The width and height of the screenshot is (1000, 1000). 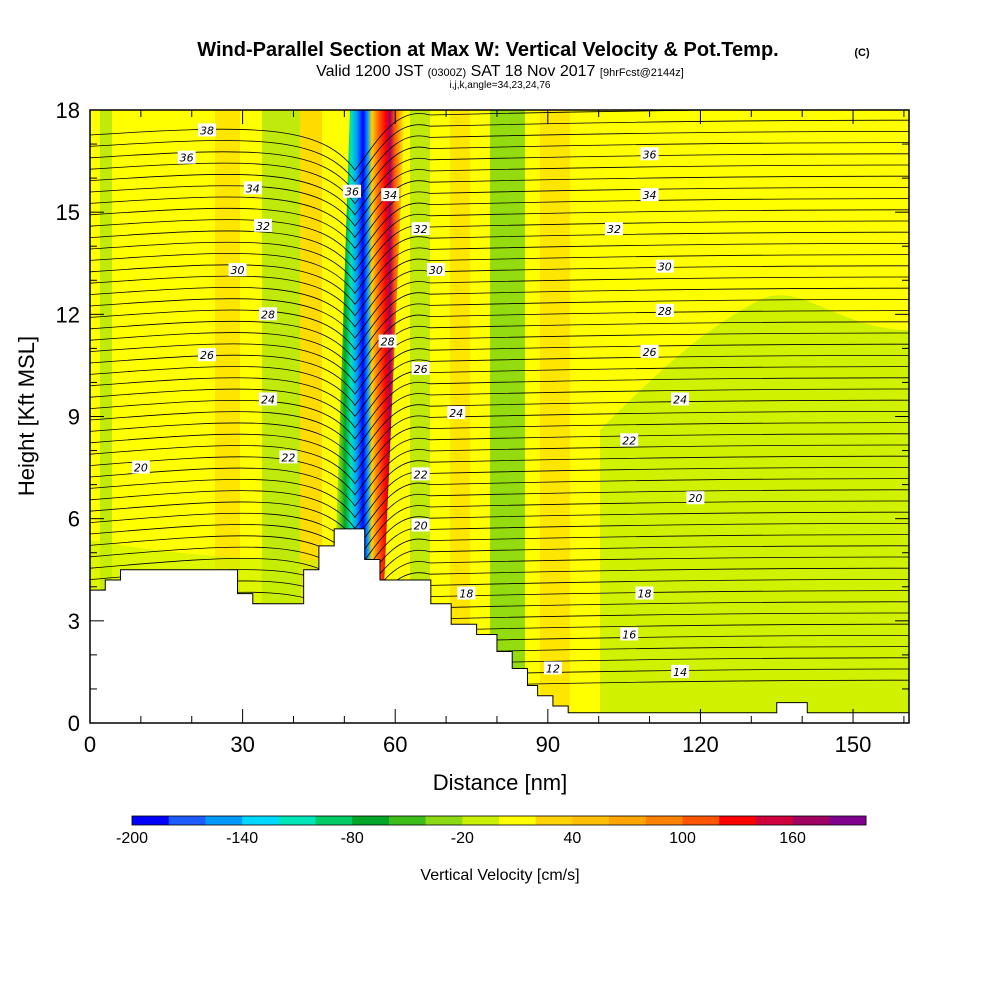 I want to click on theta-label-text: 12, so click(x=553, y=669).